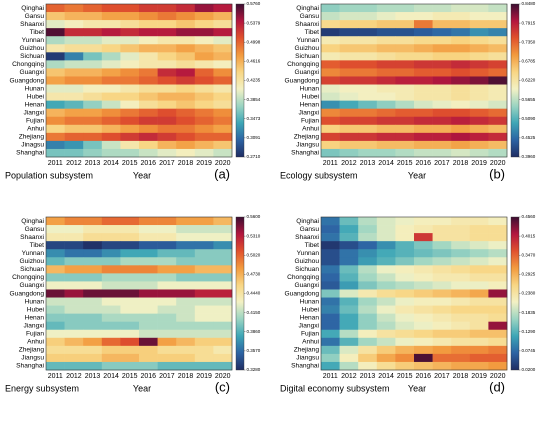 The width and height of the screenshot is (550, 427). What do you see at coordinates (310, 16) in the screenshot?
I see `y-tick-label: Gansu` at bounding box center [310, 16].